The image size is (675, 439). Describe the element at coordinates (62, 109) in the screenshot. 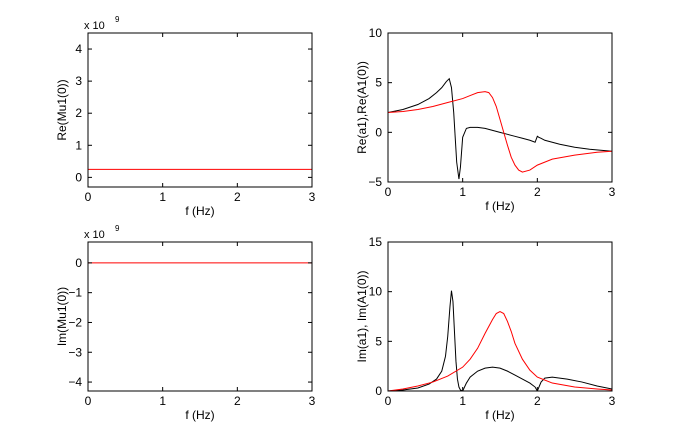

I see `y-axis-label: Re(Mu1(0))` at that location.